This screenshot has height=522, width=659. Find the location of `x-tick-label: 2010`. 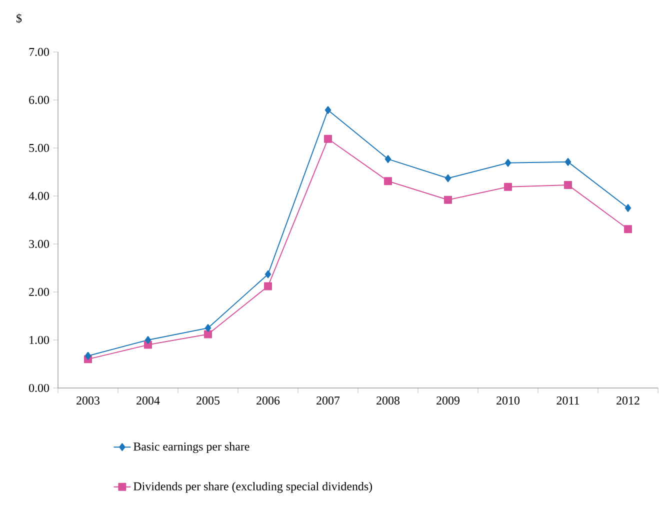

x-tick-label: 2010 is located at coordinates (508, 400).